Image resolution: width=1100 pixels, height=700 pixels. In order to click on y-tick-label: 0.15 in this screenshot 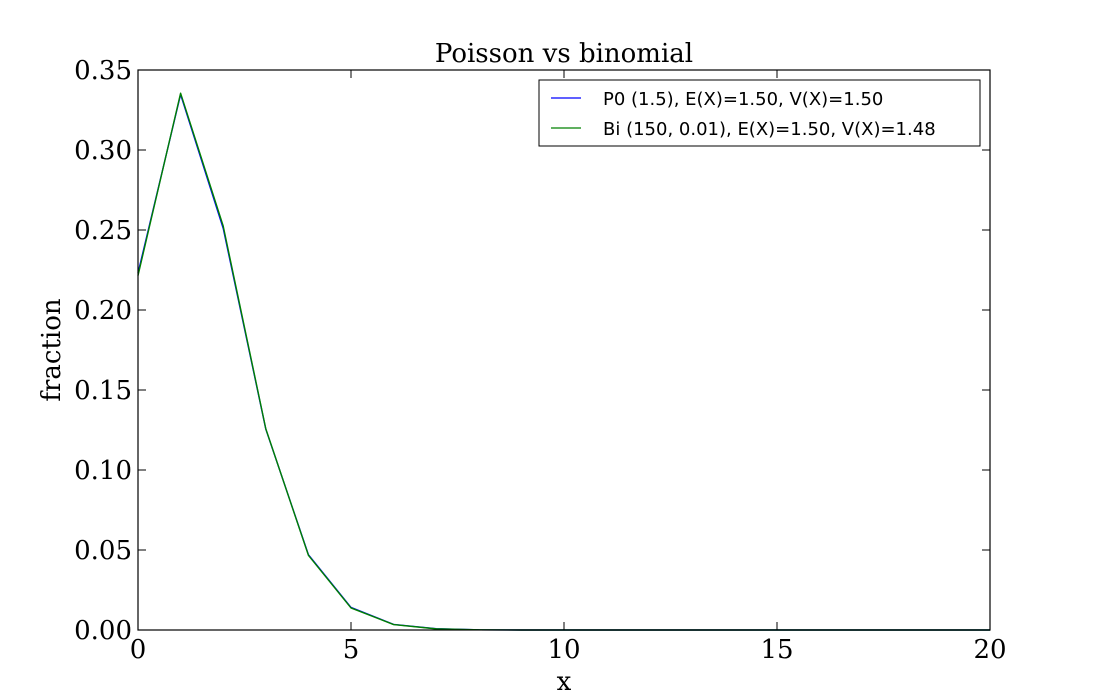, I will do `click(103, 391)`.